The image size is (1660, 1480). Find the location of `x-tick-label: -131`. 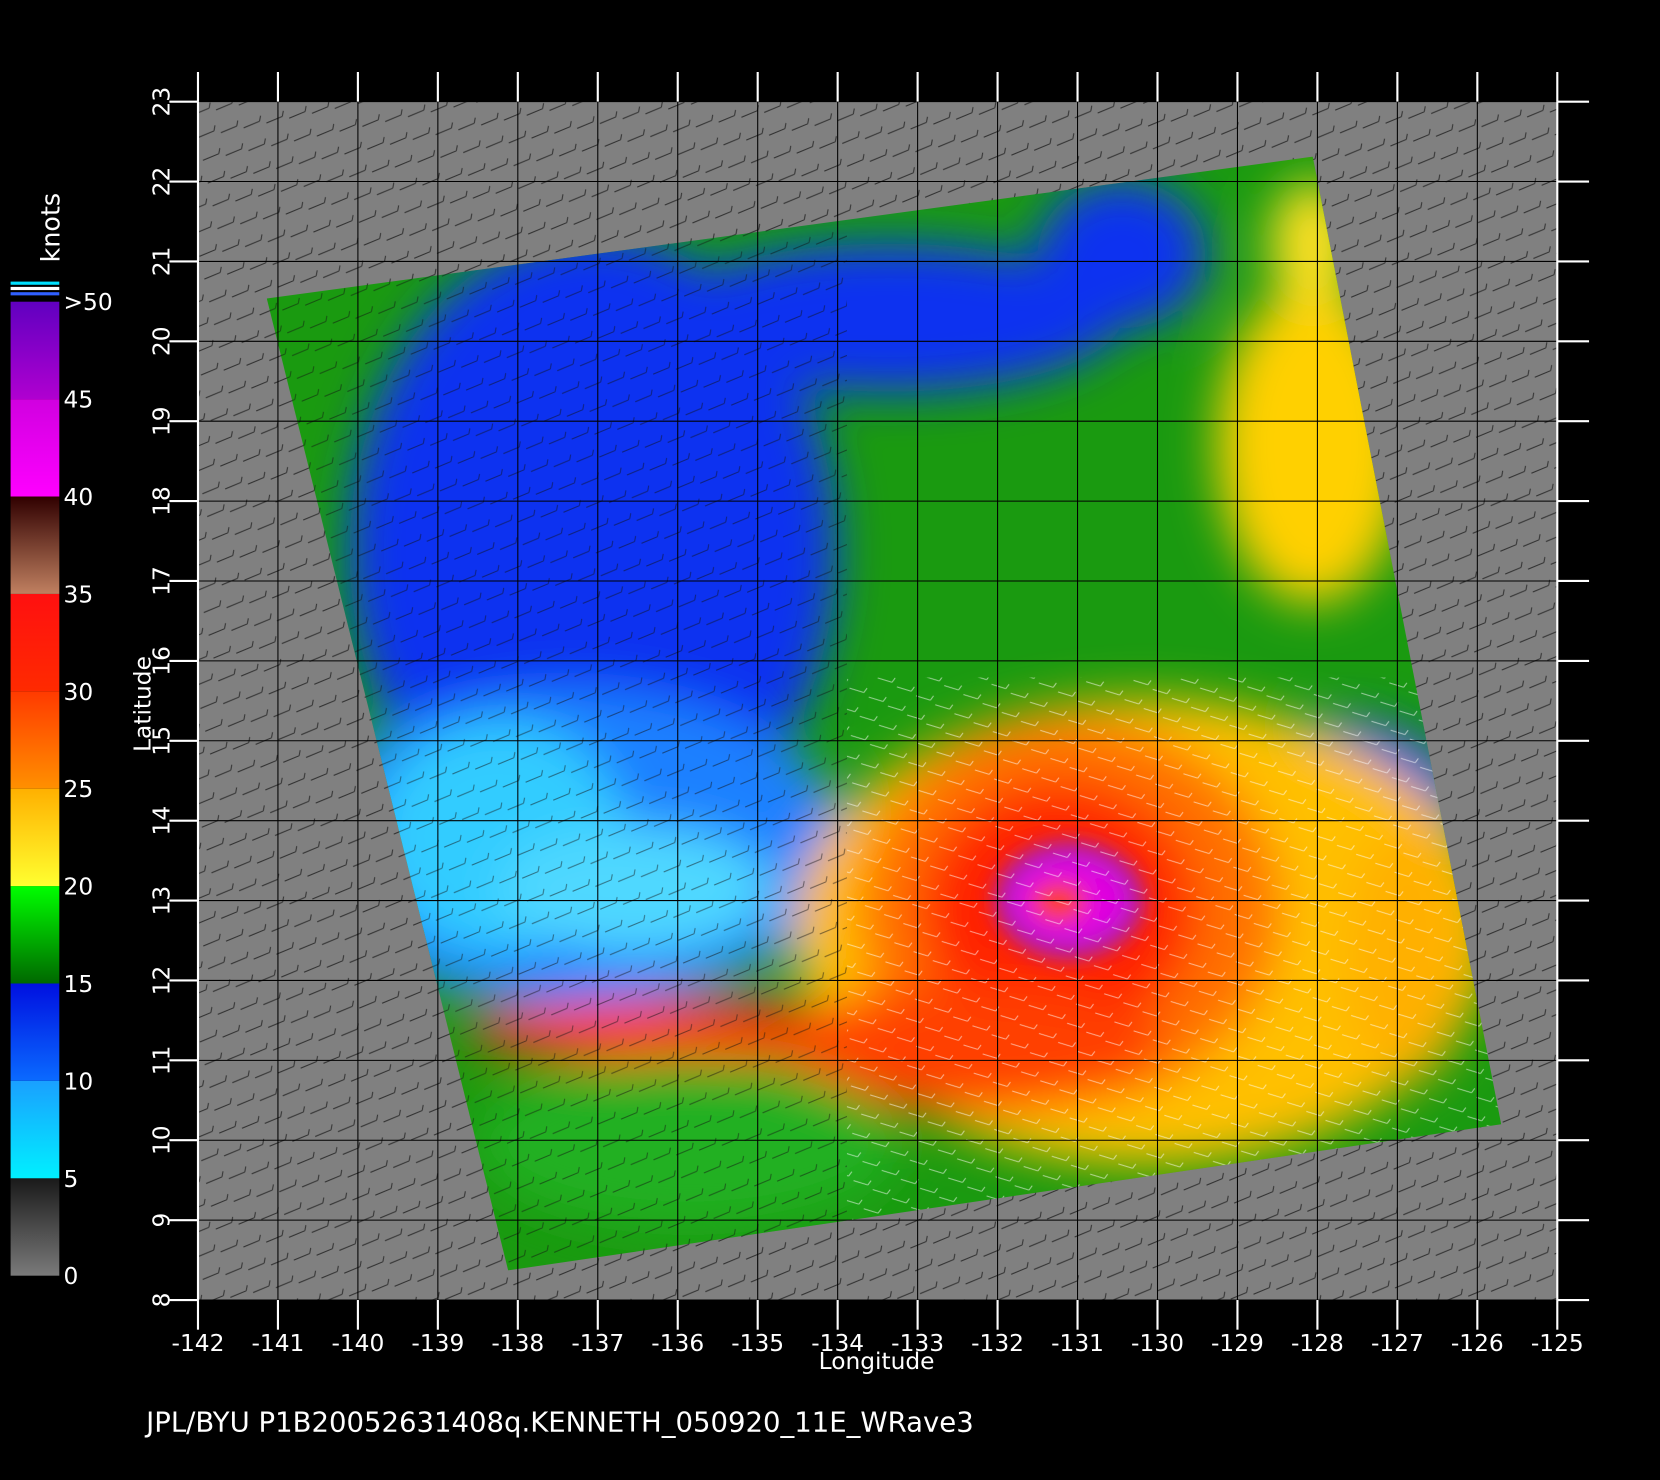

x-tick-label: -131 is located at coordinates (1077, 1343).